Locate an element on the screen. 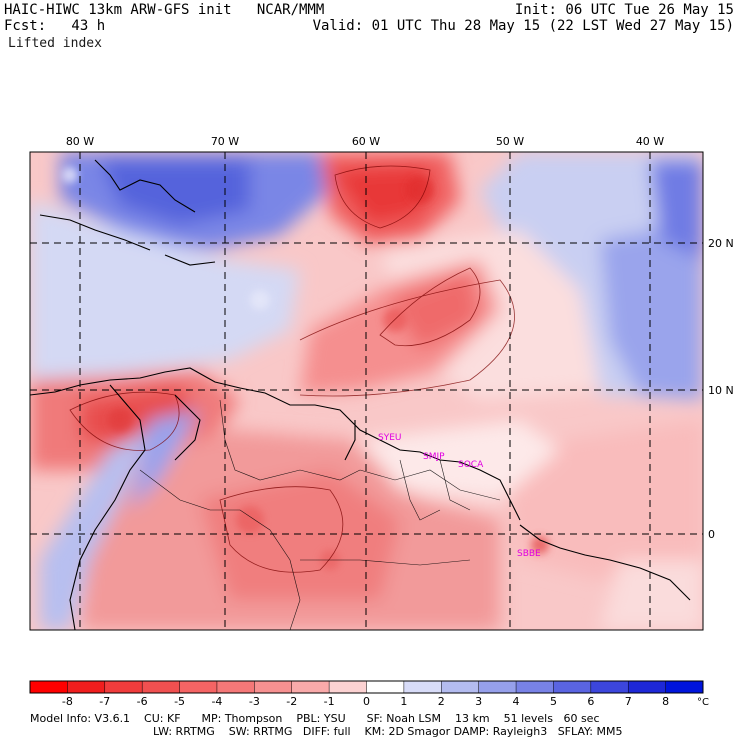 This screenshot has width=740, height=744. lat-label: 10 N is located at coordinates (721, 390).